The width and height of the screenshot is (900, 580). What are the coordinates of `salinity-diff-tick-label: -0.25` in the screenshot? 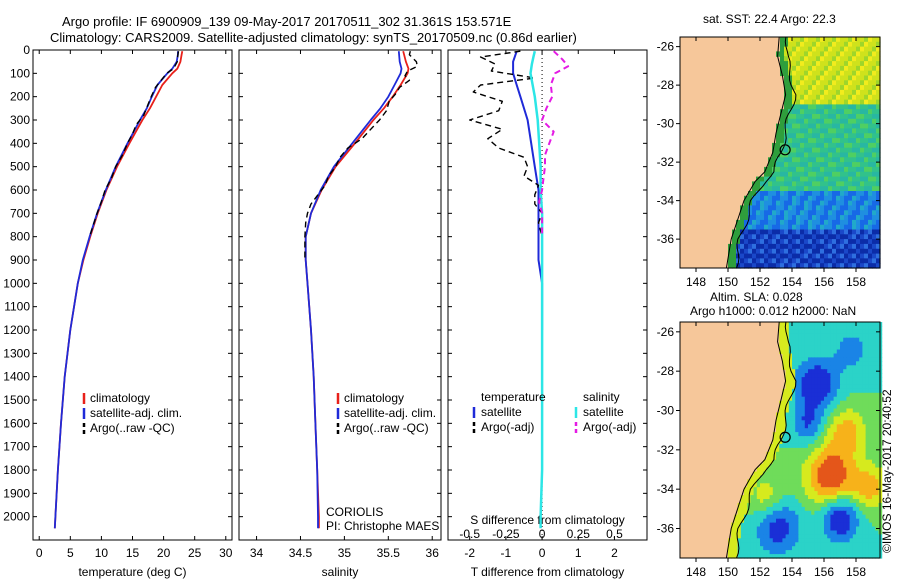 It's located at (506, 534).